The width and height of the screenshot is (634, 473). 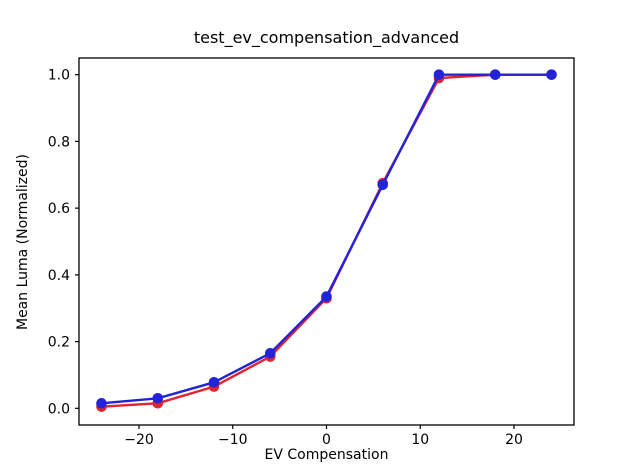 I want to click on y-tick-label: 0.0, so click(x=59, y=409).